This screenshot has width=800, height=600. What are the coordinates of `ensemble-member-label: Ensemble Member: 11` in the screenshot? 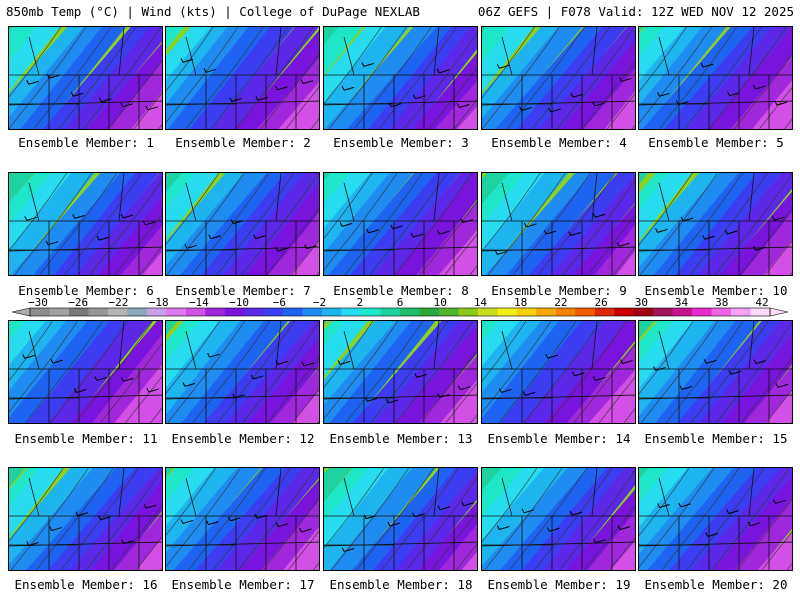 It's located at (86, 438).